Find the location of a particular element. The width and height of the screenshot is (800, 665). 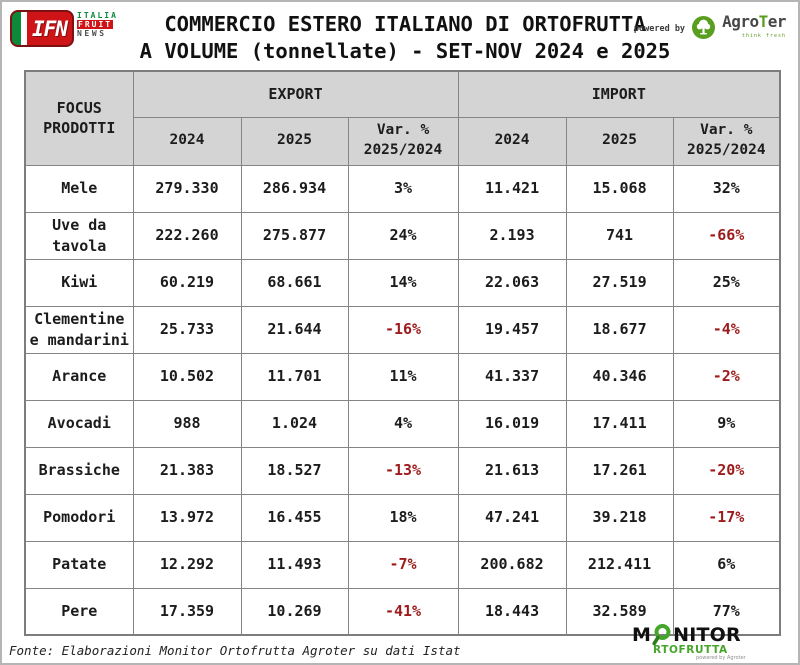

cell-import-var: -20% is located at coordinates (726, 470).